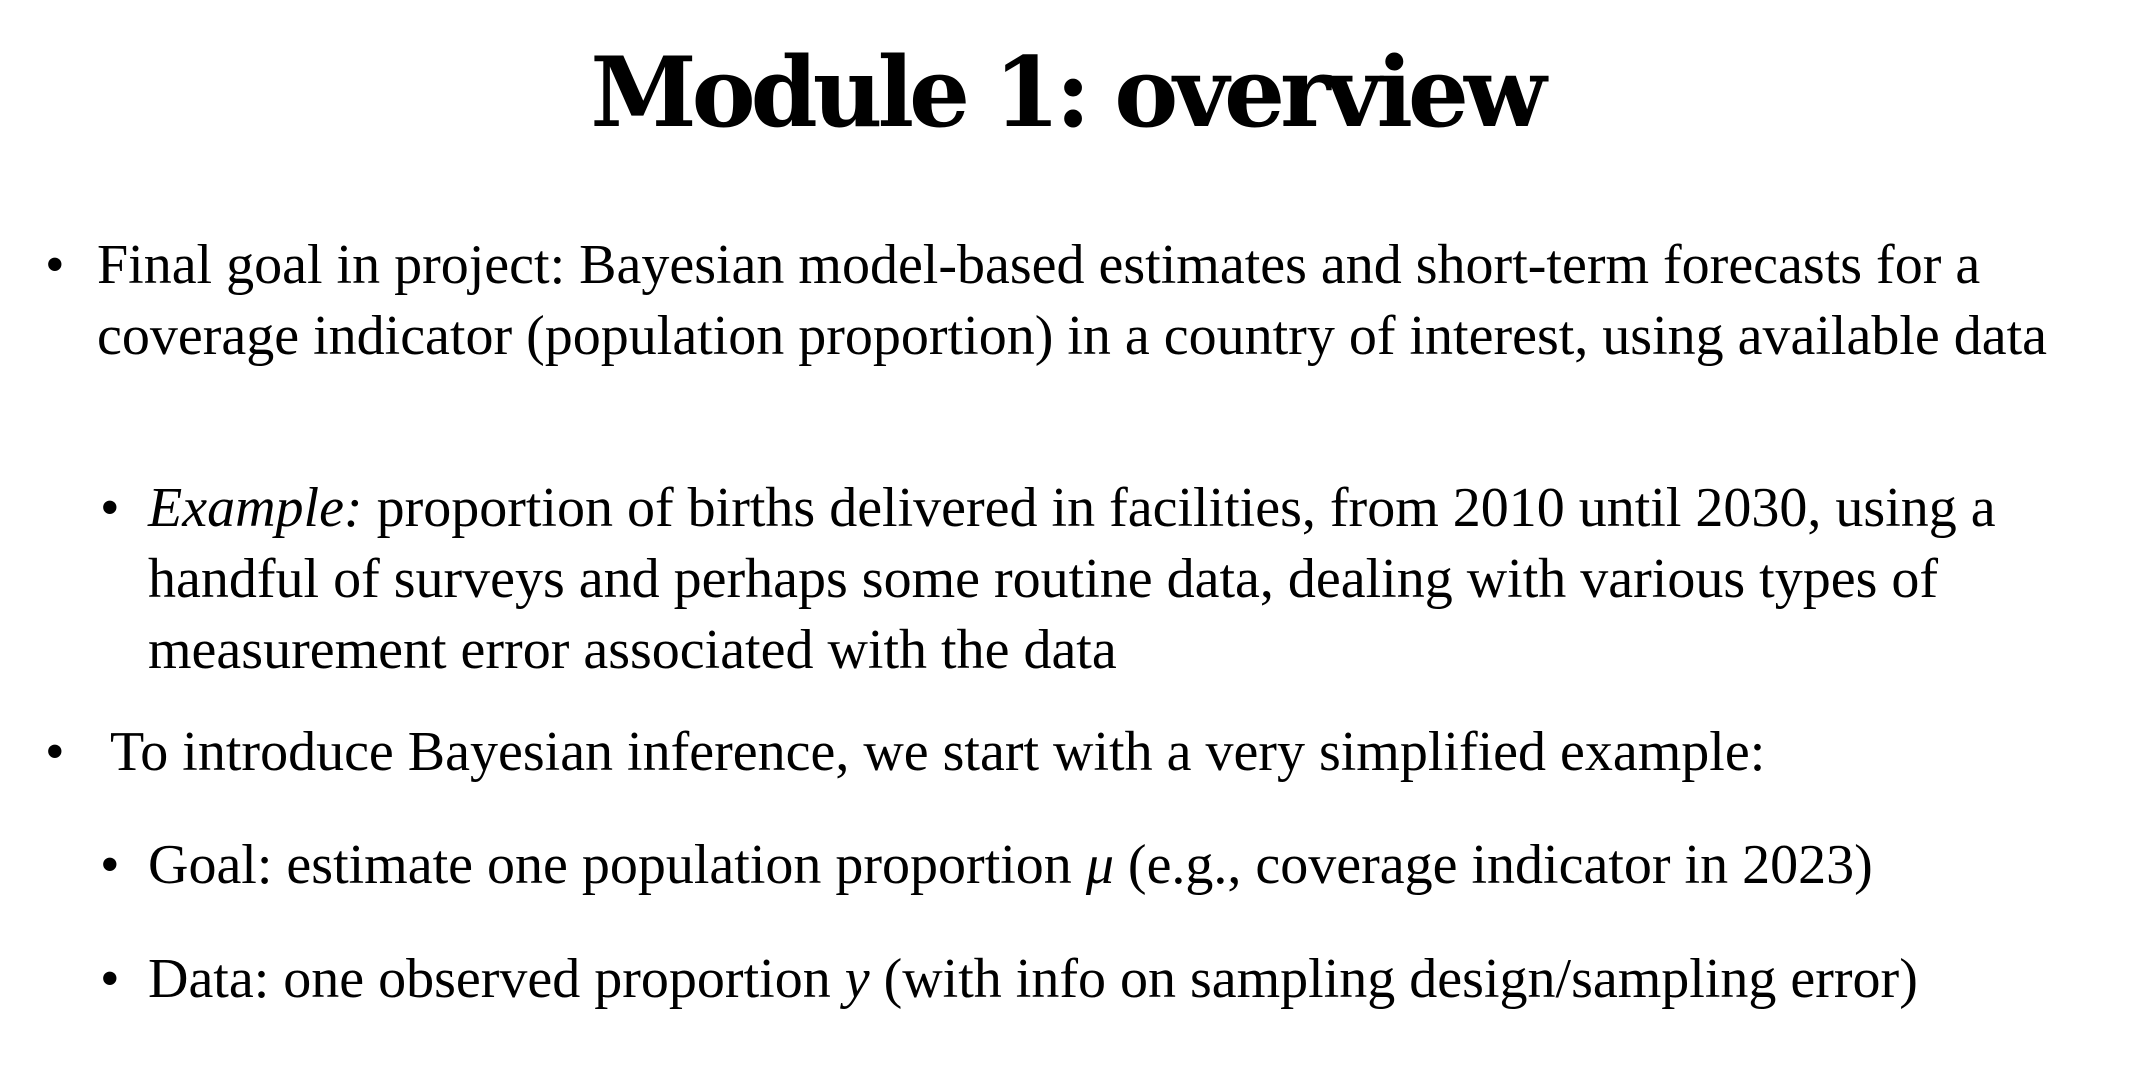 The width and height of the screenshot is (2132, 1082). What do you see at coordinates (857, 979) in the screenshot?
I see `y-symbol: y` at bounding box center [857, 979].